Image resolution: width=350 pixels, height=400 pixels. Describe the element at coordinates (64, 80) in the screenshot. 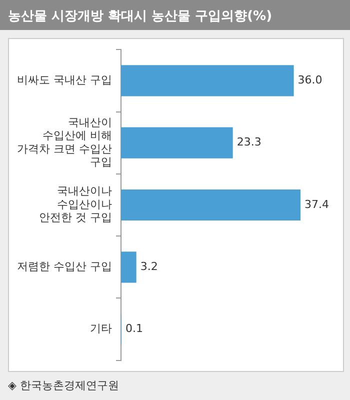

I see `y-tick-label: 비싸도 국내산 구입` at that location.